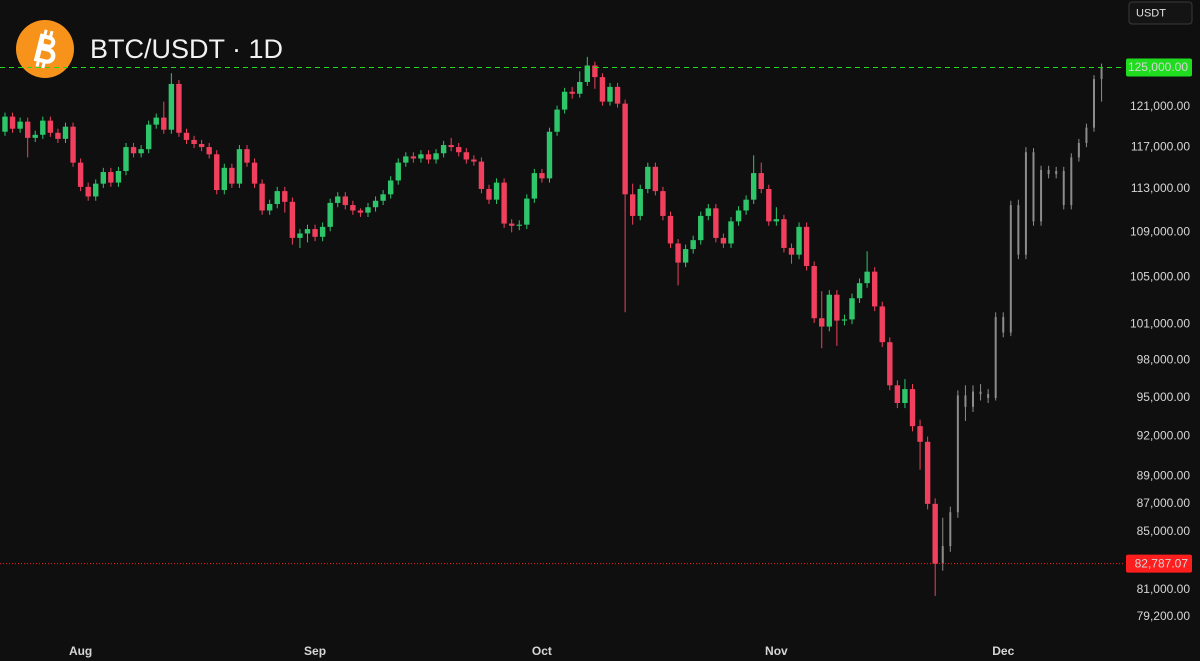 This screenshot has height=661, width=1200. What do you see at coordinates (1164, 616) in the screenshot?
I see `y-tick-label: 79,200.00` at bounding box center [1164, 616].